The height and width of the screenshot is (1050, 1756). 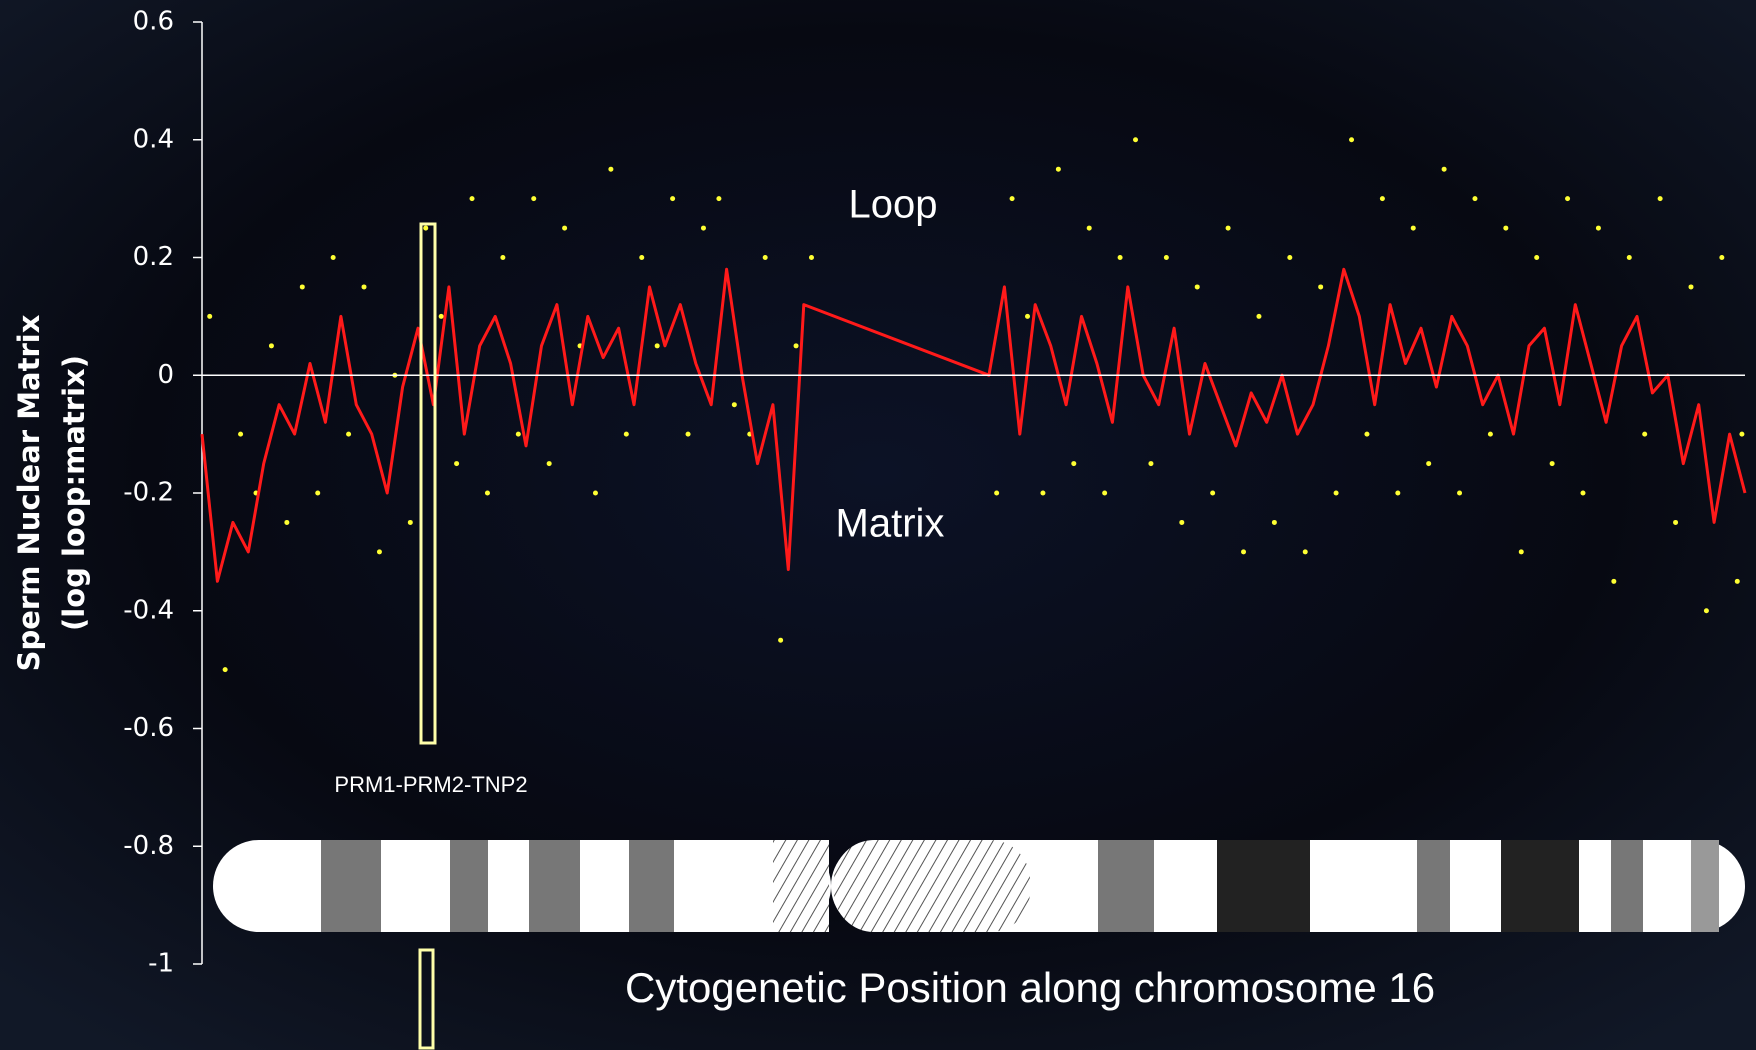 What do you see at coordinates (428, 483) in the screenshot?
I see `gene-marker` at bounding box center [428, 483].